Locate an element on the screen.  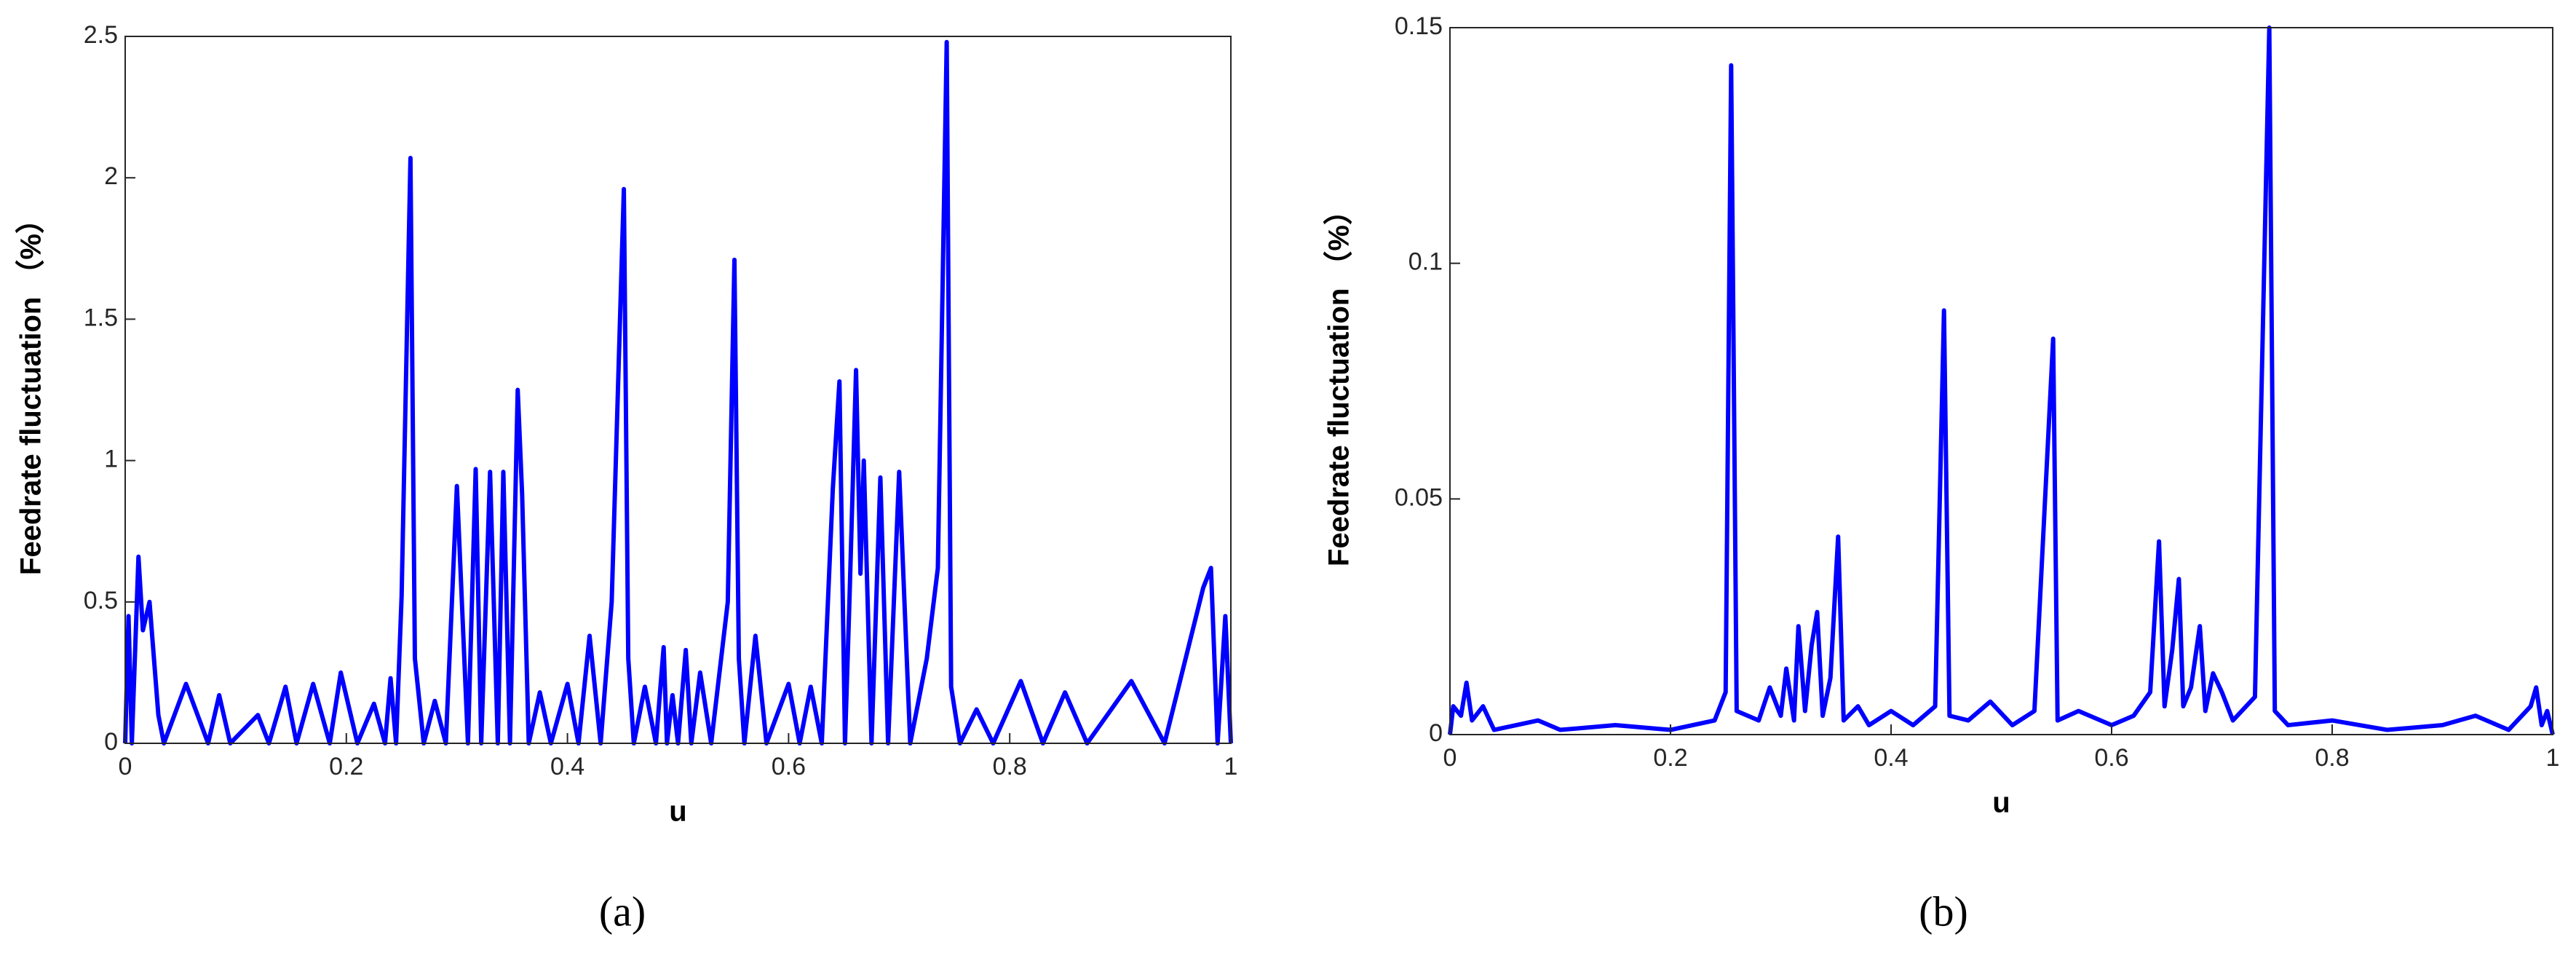
y-tick-label: 0.1 is located at coordinates (1425, 262).